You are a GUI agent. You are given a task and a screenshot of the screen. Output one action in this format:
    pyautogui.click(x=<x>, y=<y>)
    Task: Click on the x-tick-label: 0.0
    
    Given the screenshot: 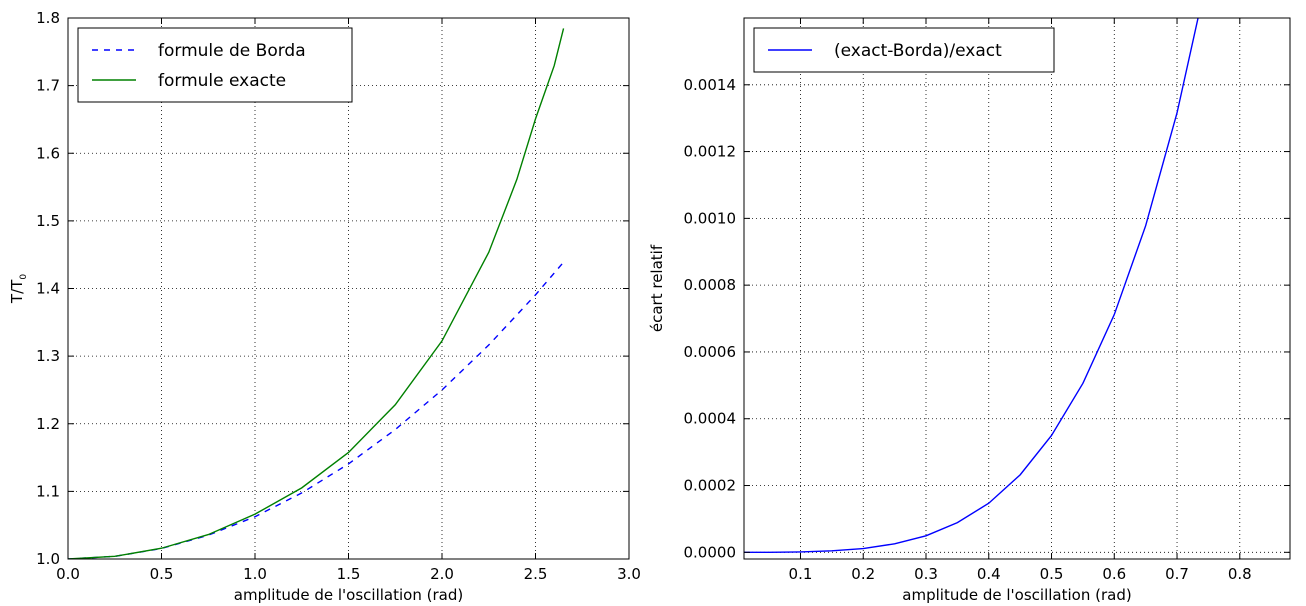 What is the action you would take?
    pyautogui.click(x=68, y=574)
    